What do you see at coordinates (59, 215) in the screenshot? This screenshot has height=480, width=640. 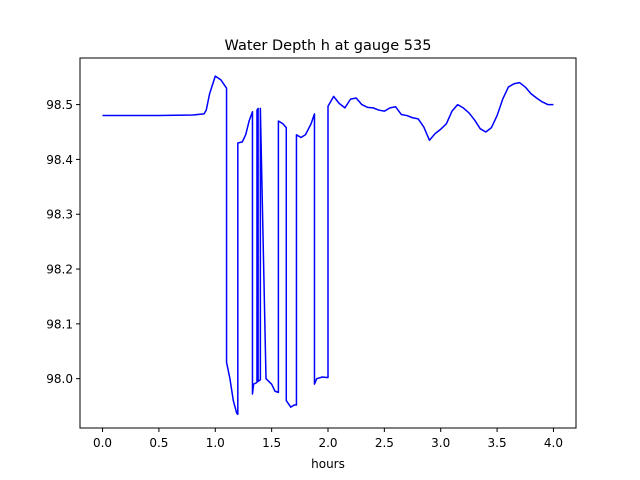 I see `y-tick-label: 98.3` at bounding box center [59, 215].